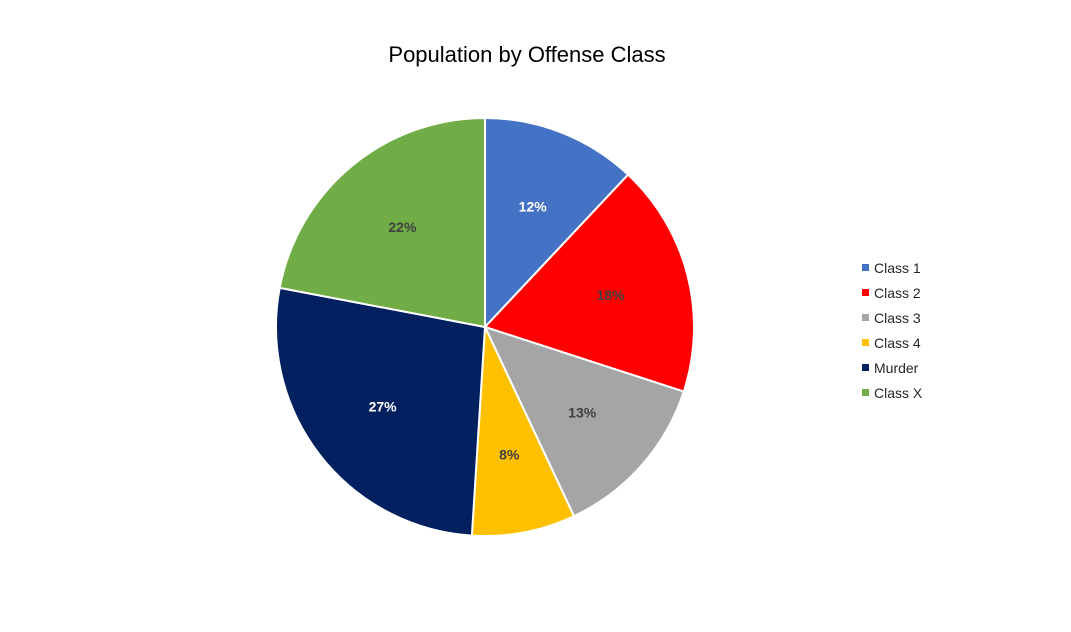  I want to click on data-label-class-x: 22%, so click(402, 227).